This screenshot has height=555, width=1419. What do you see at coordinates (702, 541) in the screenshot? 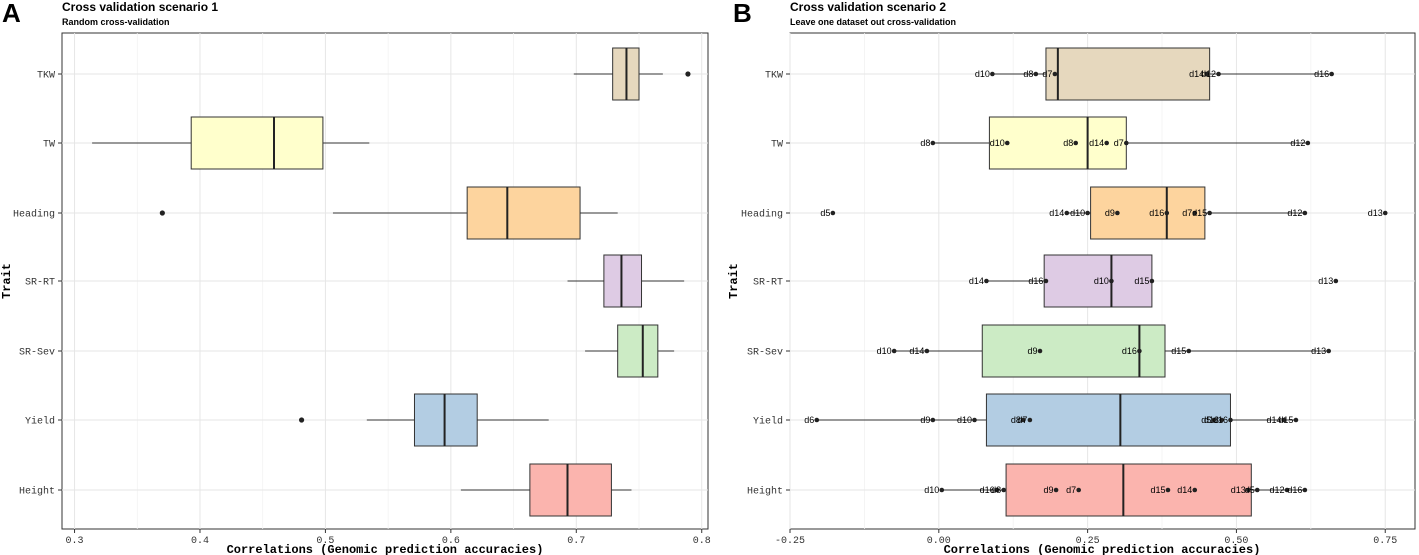
I see `x-tick-label: 0.8` at bounding box center [702, 541].